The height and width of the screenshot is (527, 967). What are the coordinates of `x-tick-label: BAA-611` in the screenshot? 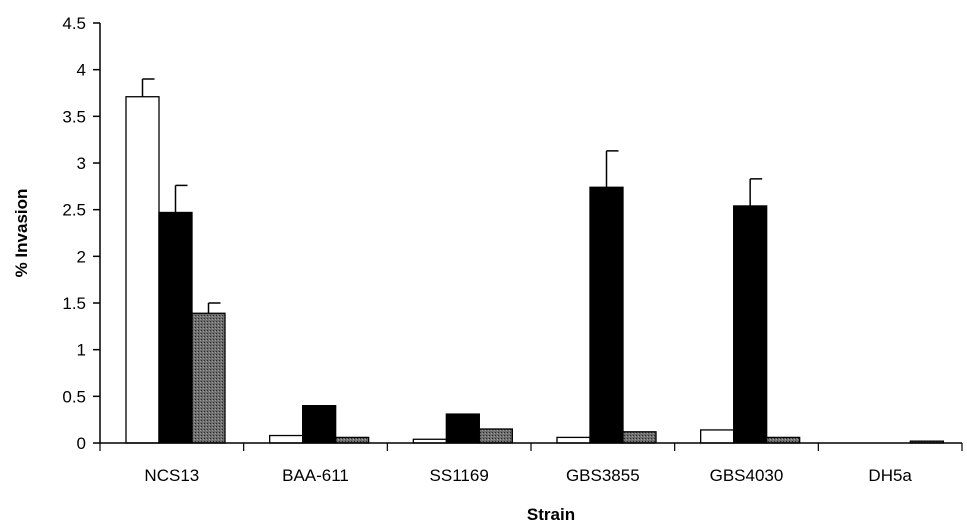 It's located at (315, 475).